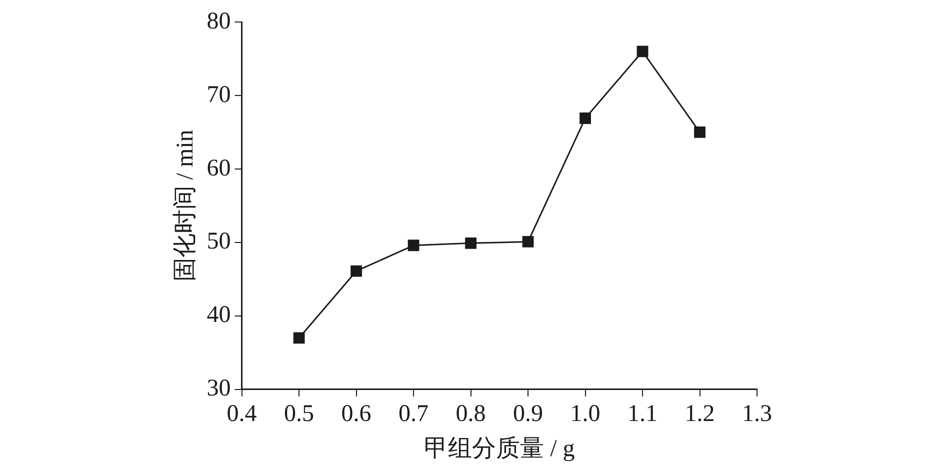 Image resolution: width=945 pixels, height=472 pixels. Describe the element at coordinates (528, 414) in the screenshot. I see `x-tick-label: 0.9` at that location.